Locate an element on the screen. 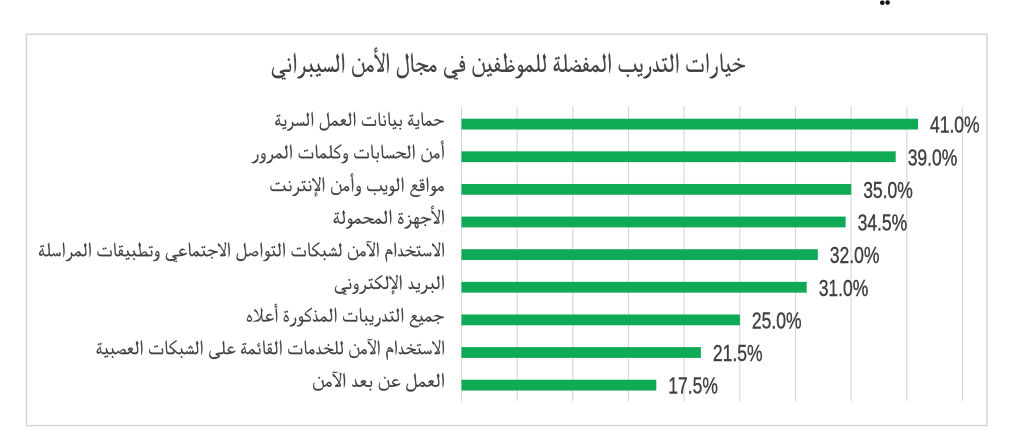 This screenshot has width=1024, height=446. svg-text: 31.0% is located at coordinates (844, 289).